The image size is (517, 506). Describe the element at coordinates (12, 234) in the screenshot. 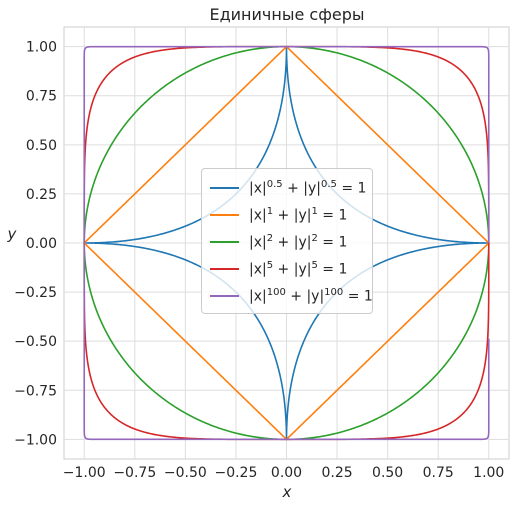

I see `y-axis-label: y` at that location.